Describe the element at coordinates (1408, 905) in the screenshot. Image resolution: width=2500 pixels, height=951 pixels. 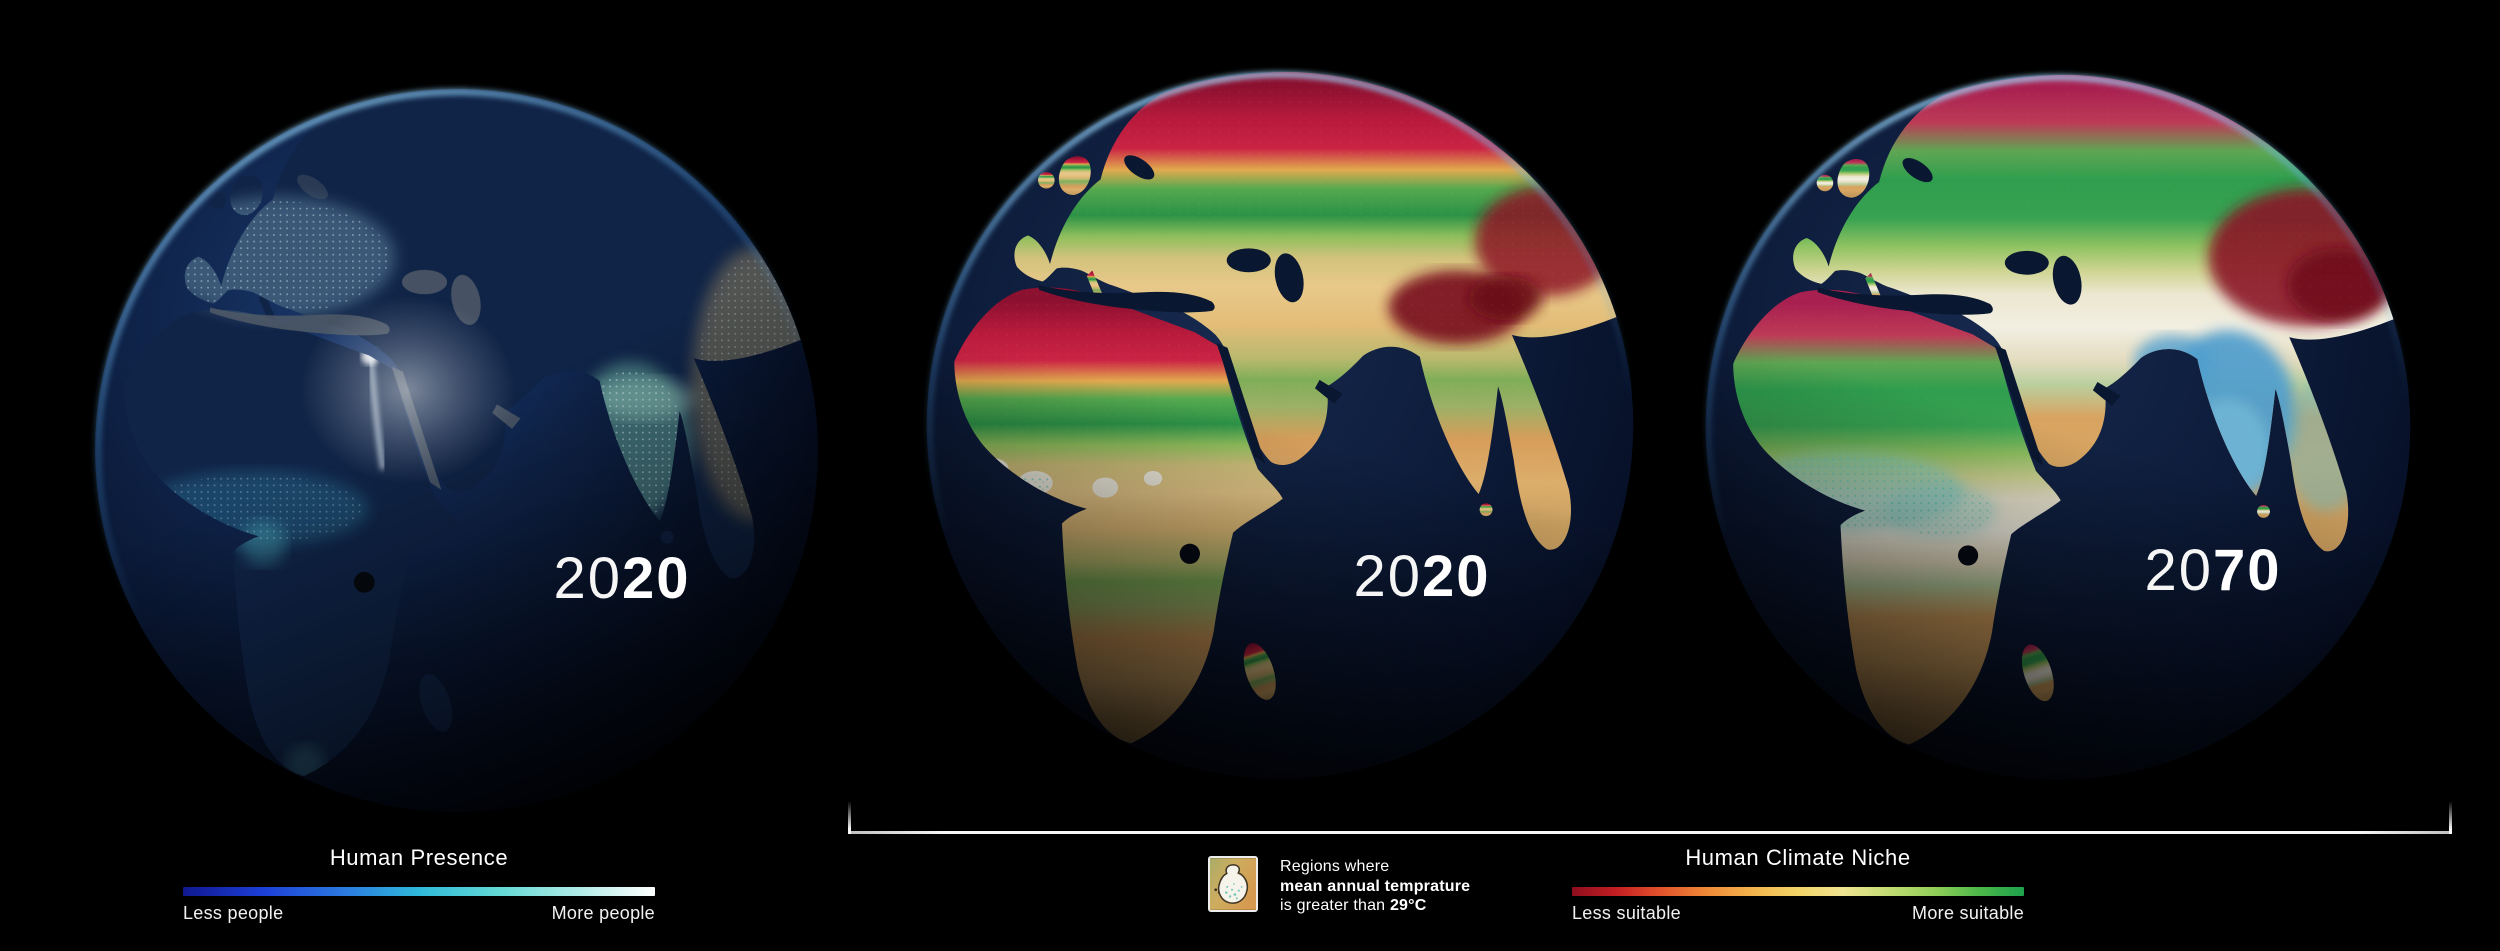
I see `temperature-value: 29°C` at that location.